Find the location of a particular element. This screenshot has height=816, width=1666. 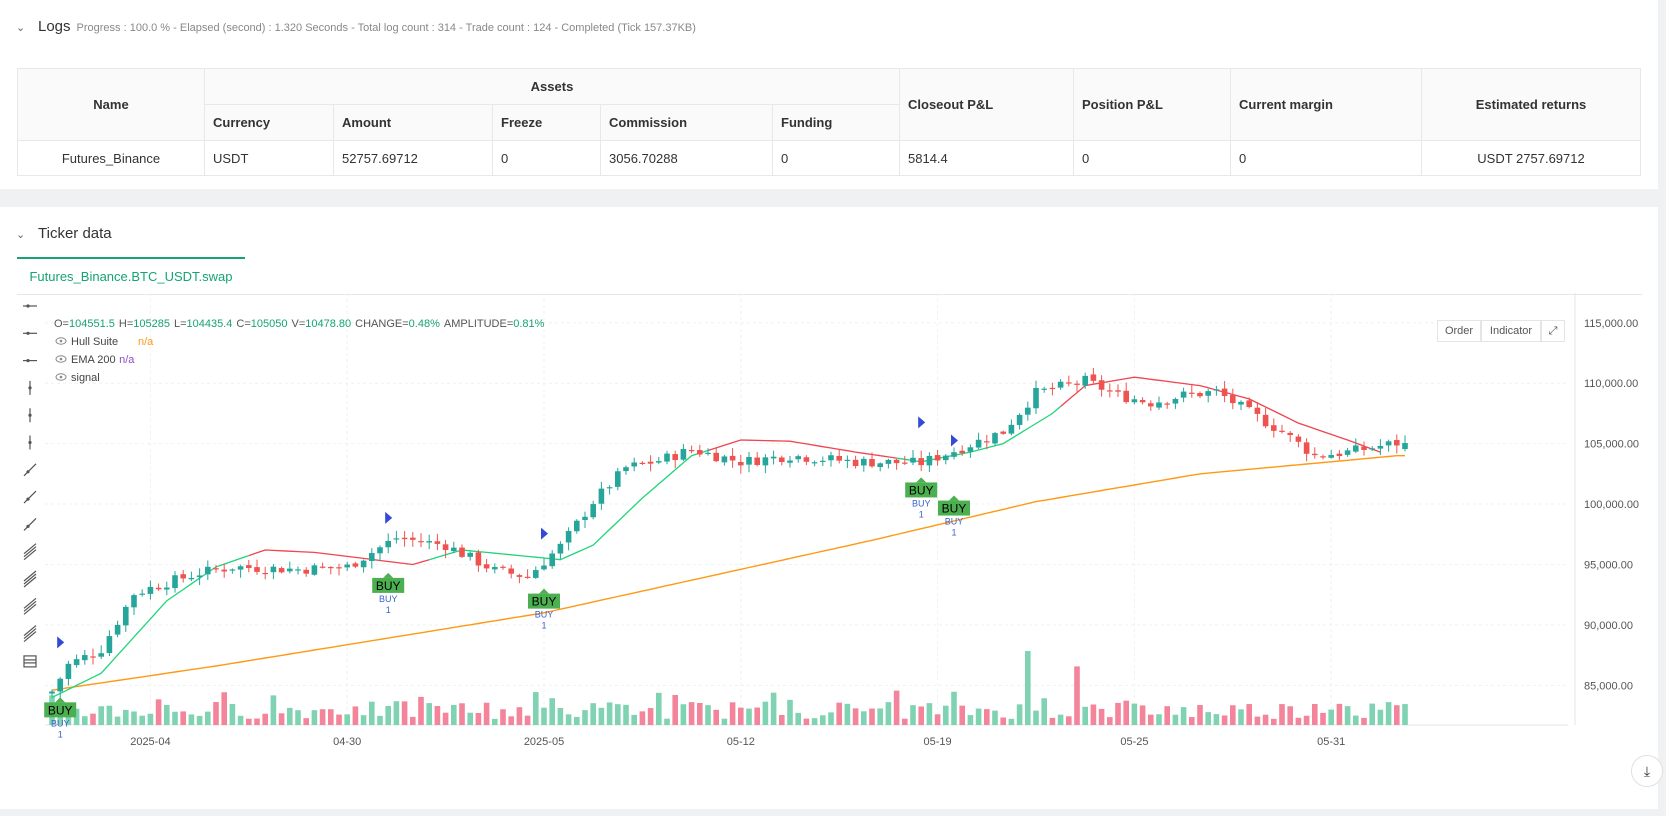

fib-icon is located at coordinates (30, 552).